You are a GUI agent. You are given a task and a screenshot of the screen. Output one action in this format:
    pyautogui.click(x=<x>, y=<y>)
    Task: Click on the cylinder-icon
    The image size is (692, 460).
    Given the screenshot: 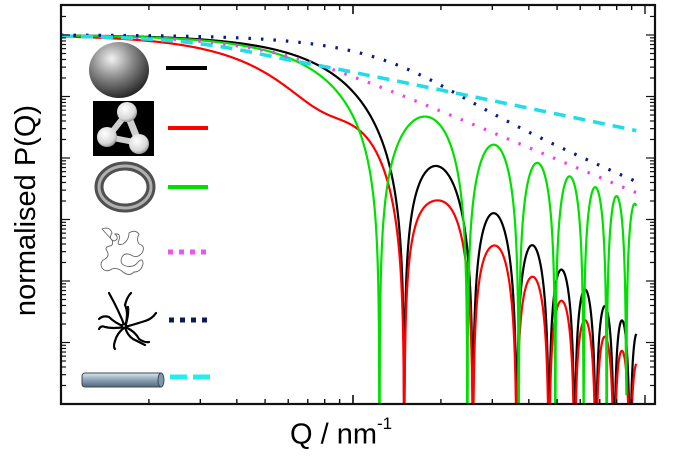 What is the action you would take?
    pyautogui.click(x=123, y=380)
    